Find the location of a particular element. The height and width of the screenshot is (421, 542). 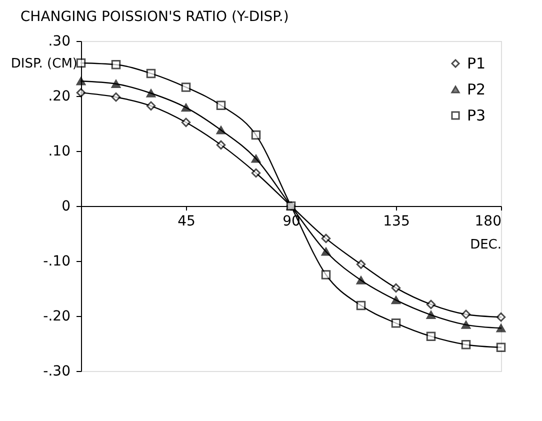

chart-title: CHANGING POISSION'S RATIO (Y-DISP.) is located at coordinates (154, 17).